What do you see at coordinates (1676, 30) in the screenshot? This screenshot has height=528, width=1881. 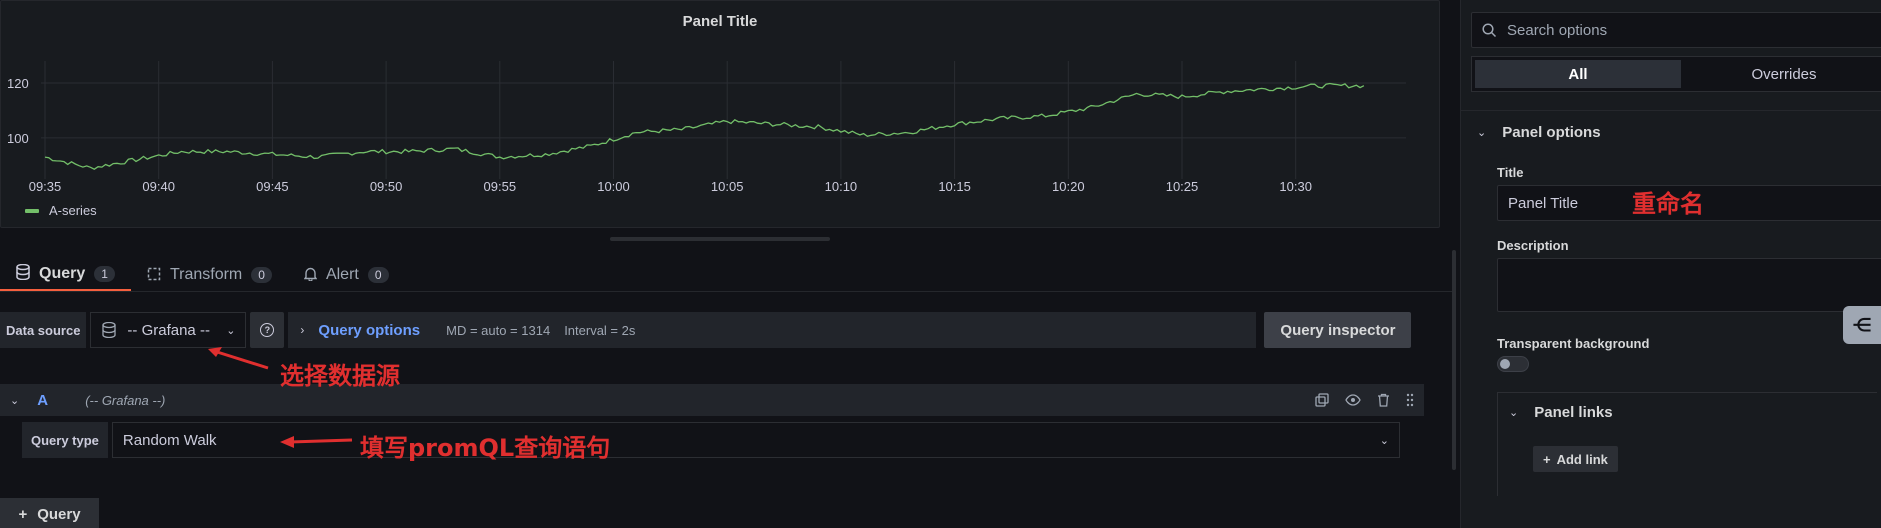 I see `search-input: Search options` at bounding box center [1676, 30].